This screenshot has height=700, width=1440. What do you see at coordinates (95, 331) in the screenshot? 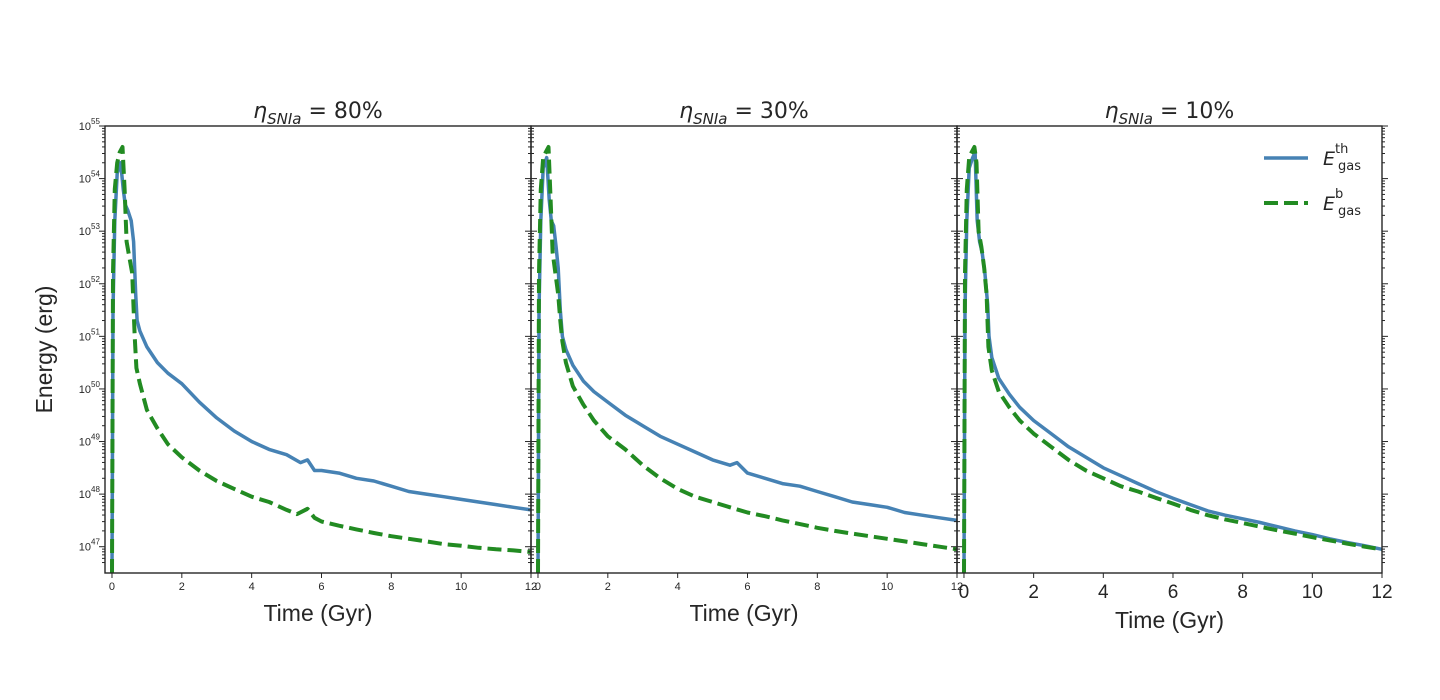
I see `y-tick-exponent: 51` at bounding box center [95, 331].